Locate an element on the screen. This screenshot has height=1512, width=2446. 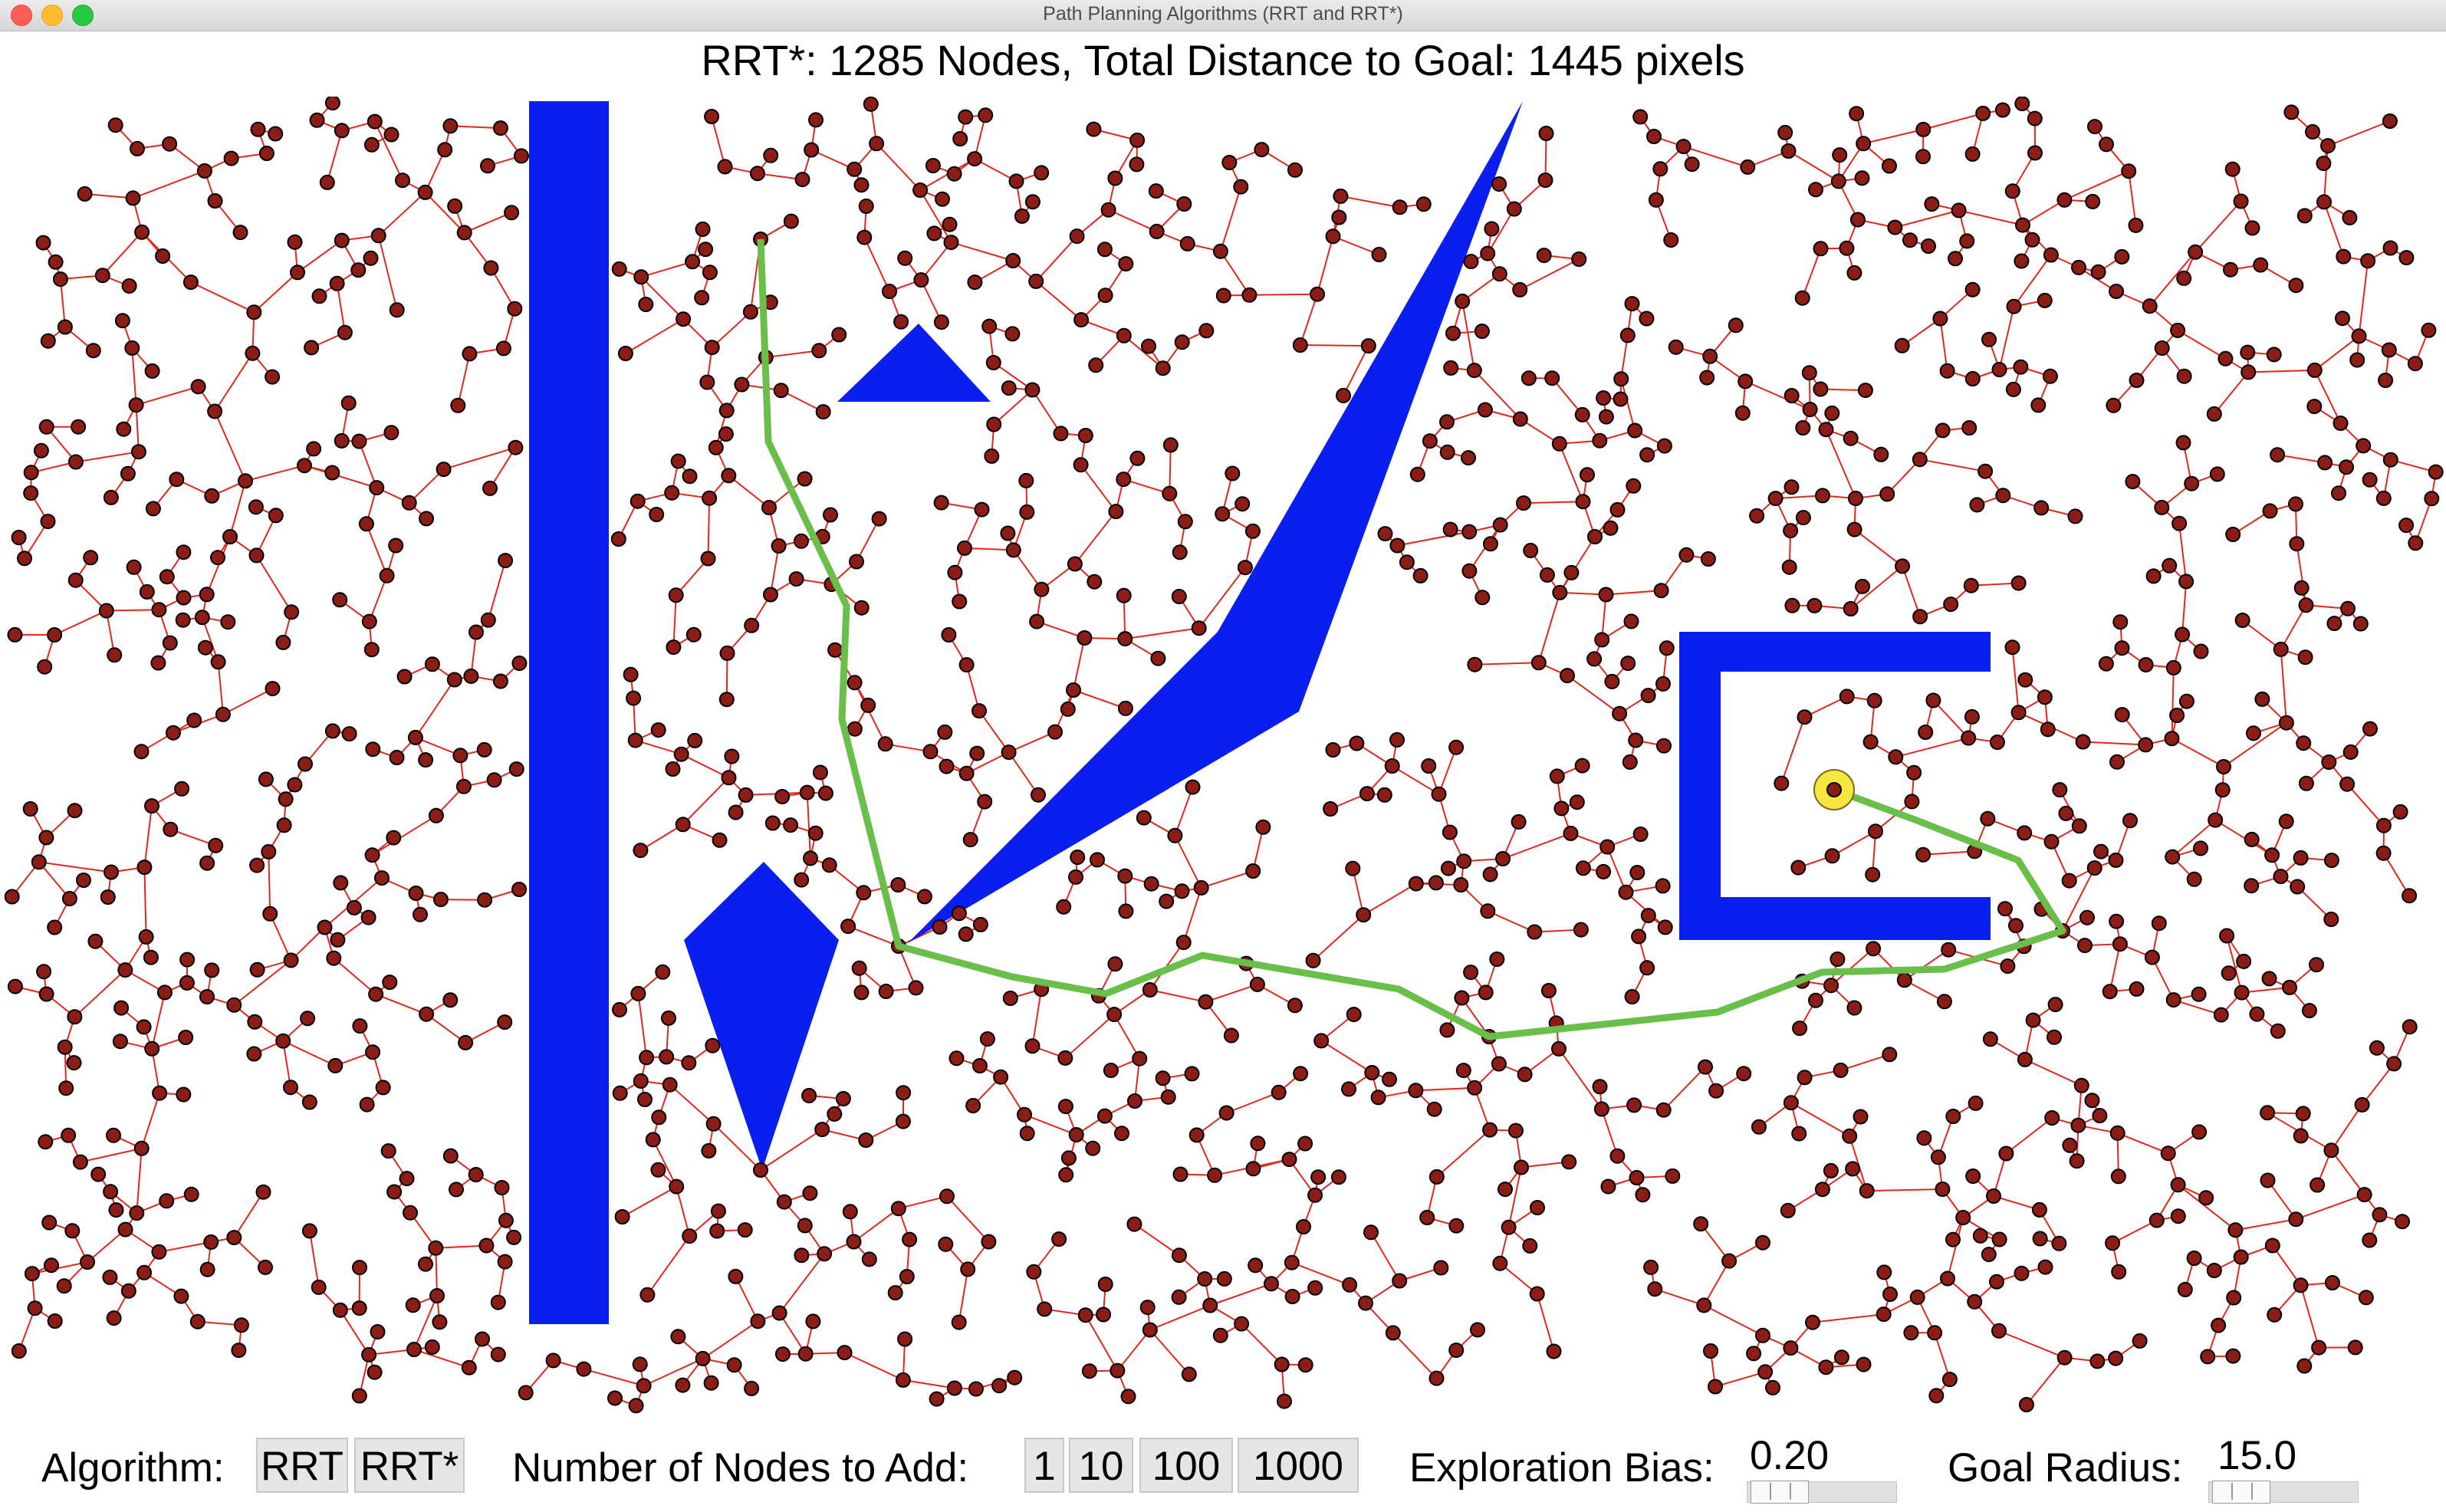
add-10-button: 10 is located at coordinates (1101, 1465).